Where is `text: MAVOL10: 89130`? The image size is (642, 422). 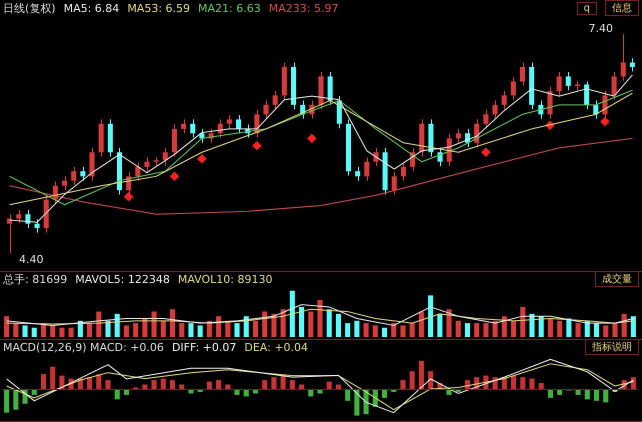
text: MAVOL10: 89130 is located at coordinates (225, 279).